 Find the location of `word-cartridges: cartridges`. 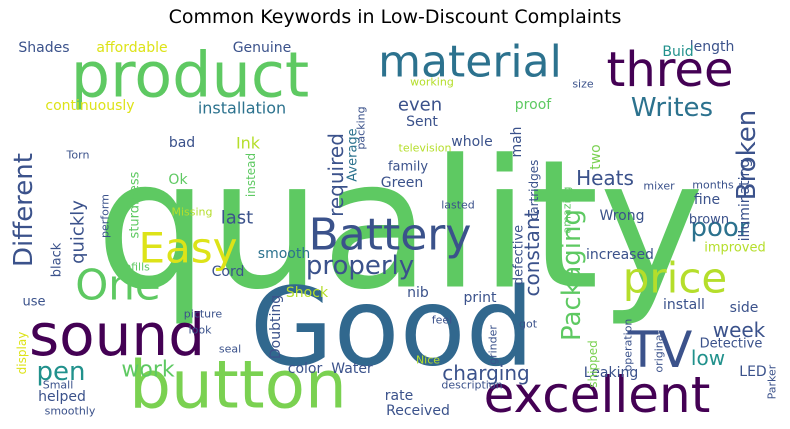

word-cartridges: cartridges is located at coordinates (534, 190).